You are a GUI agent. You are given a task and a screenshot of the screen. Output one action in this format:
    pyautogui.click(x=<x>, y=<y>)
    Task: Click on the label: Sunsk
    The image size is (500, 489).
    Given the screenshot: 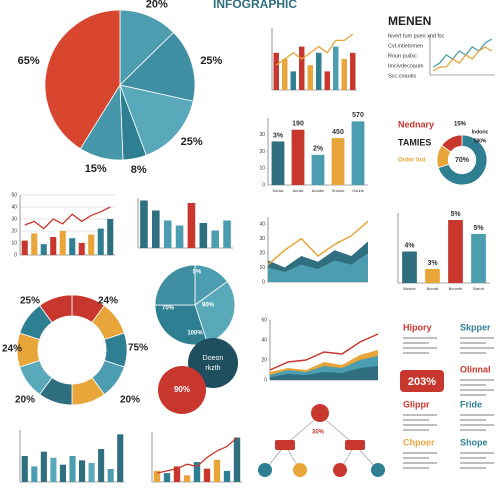 What is the action you would take?
    pyautogui.click(x=277, y=190)
    